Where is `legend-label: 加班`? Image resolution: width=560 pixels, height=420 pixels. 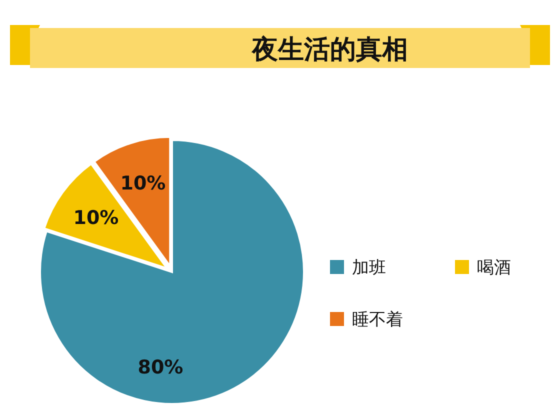
legend-label: 加班 is located at coordinates (369, 268).